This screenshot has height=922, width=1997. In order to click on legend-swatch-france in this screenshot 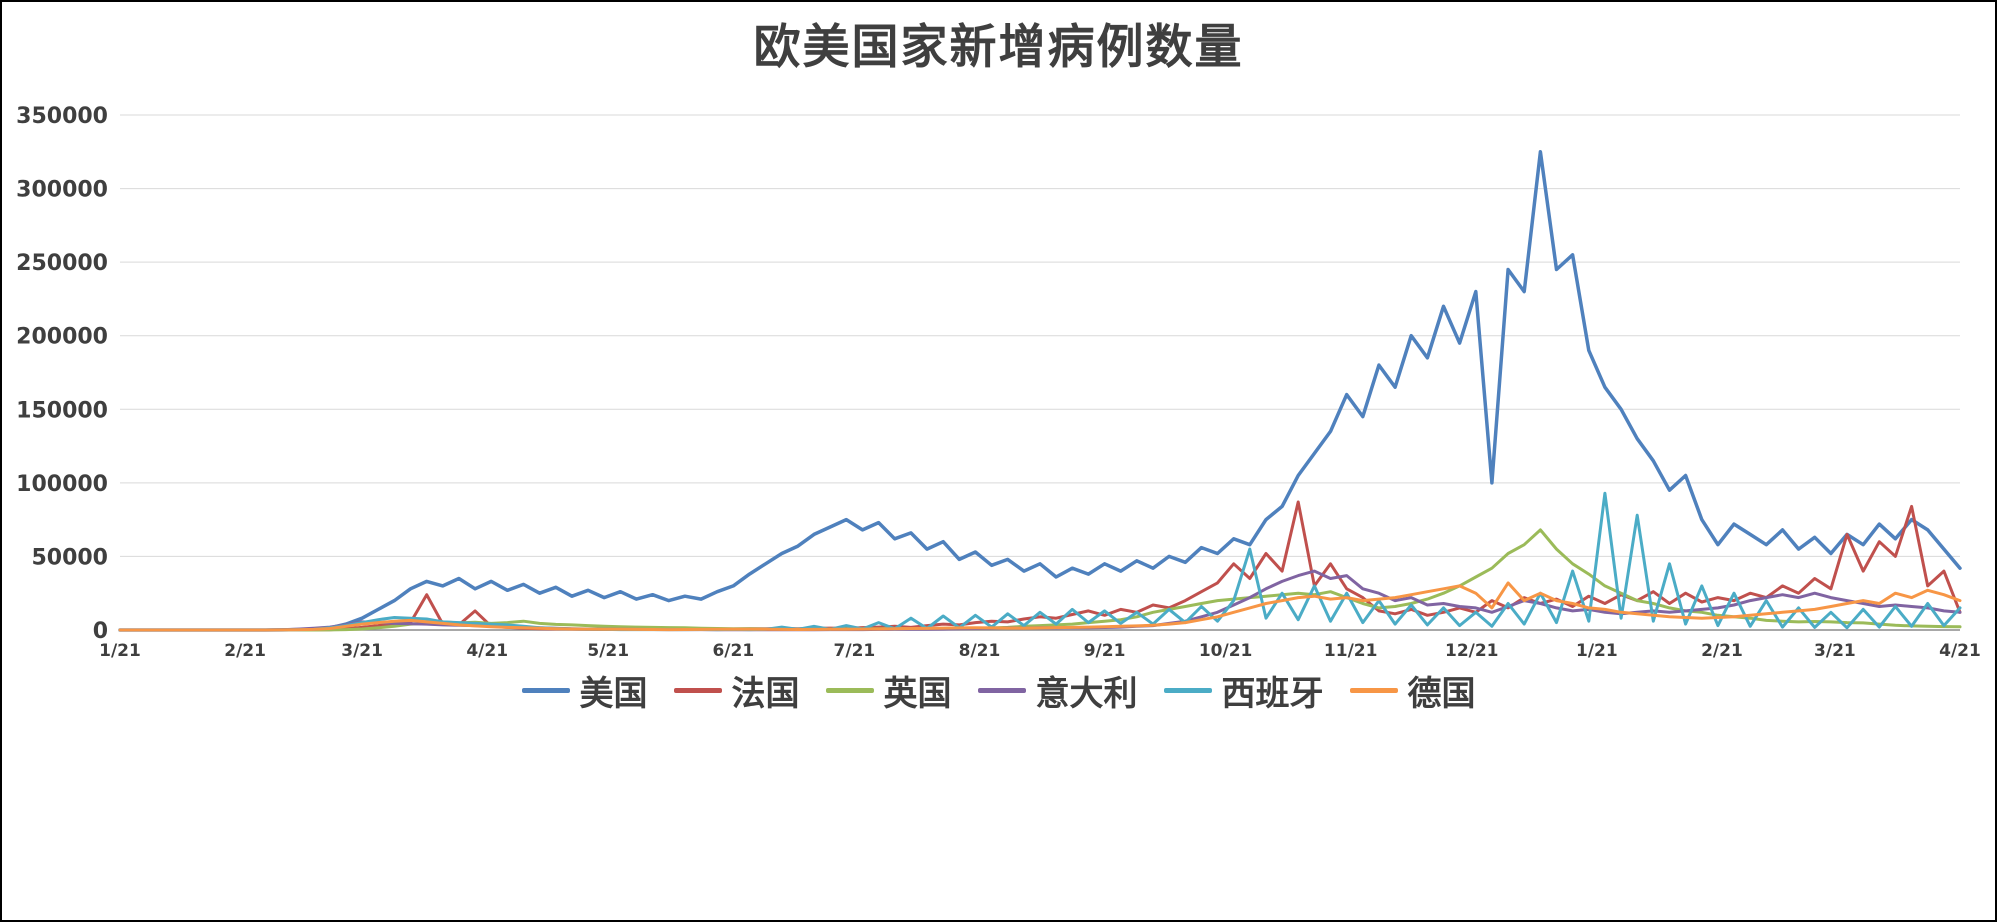, I will do `click(697, 690)`.